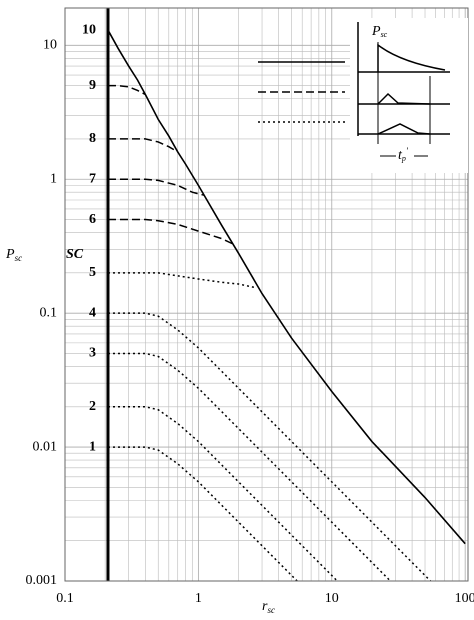  What do you see at coordinates (53, 178) in the screenshot?
I see `y-tick-label: 1` at bounding box center [53, 178].